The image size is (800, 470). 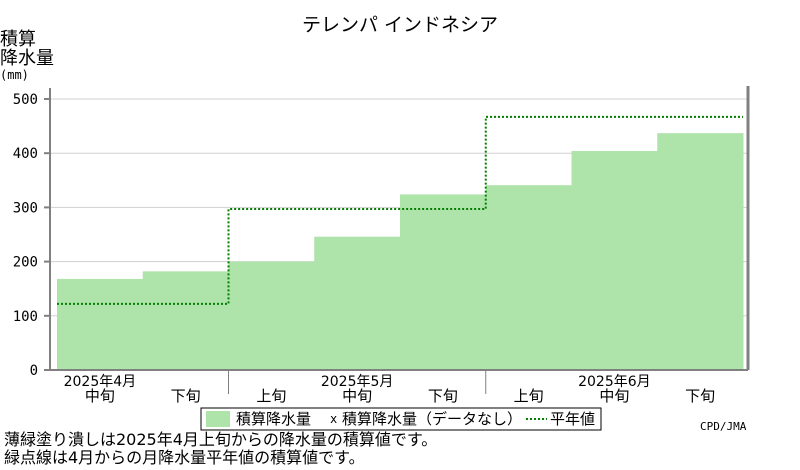 I want to click on credit-text: CPD/JMA, so click(x=723, y=426).